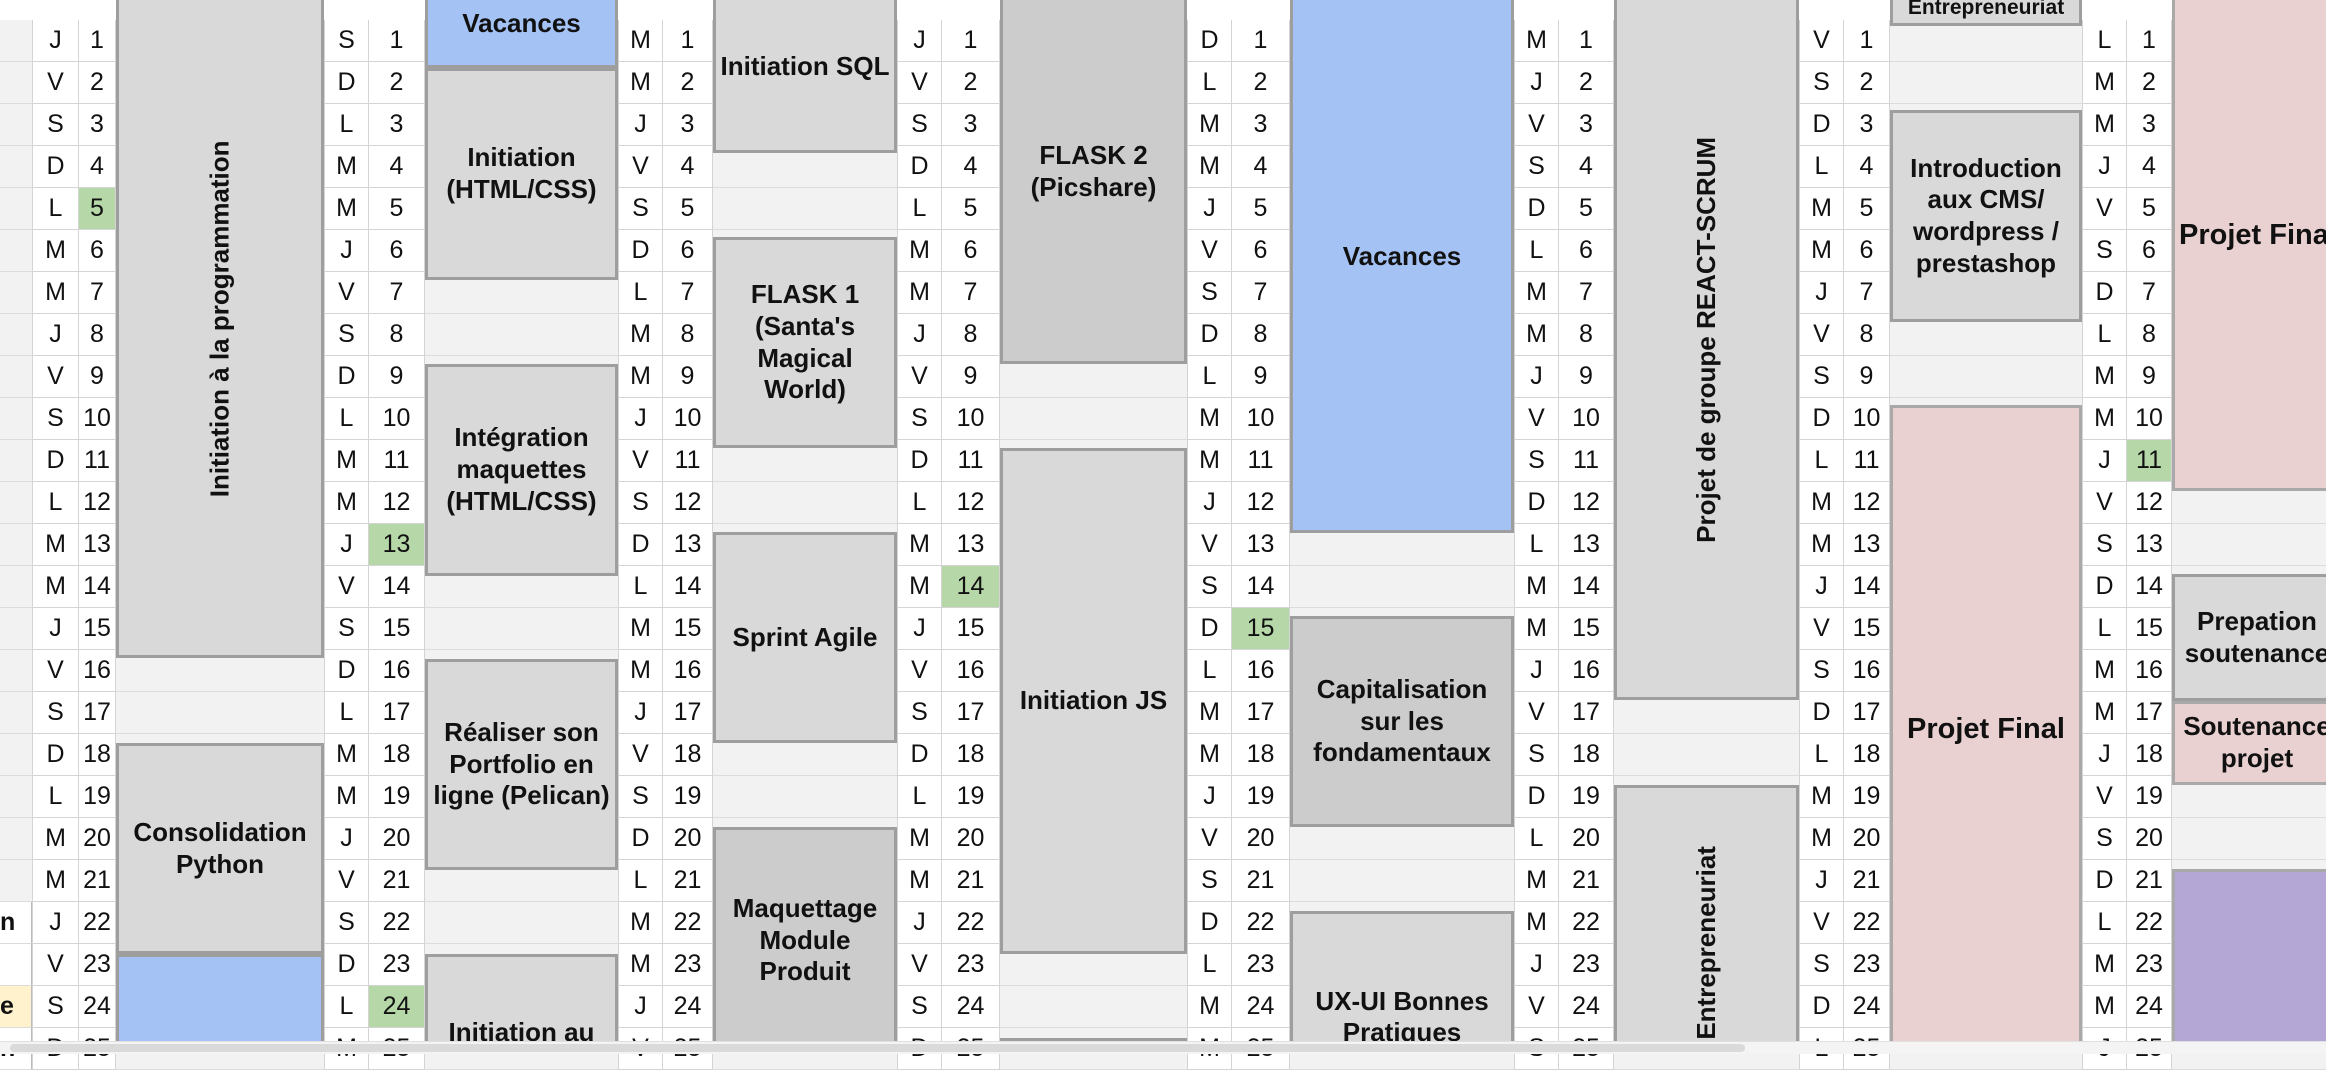 This screenshot has width=2326, height=1070. What do you see at coordinates (1706, 919) in the screenshot?
I see `block-entrepreneuriat-col6: Entrepreneuriat` at bounding box center [1706, 919].